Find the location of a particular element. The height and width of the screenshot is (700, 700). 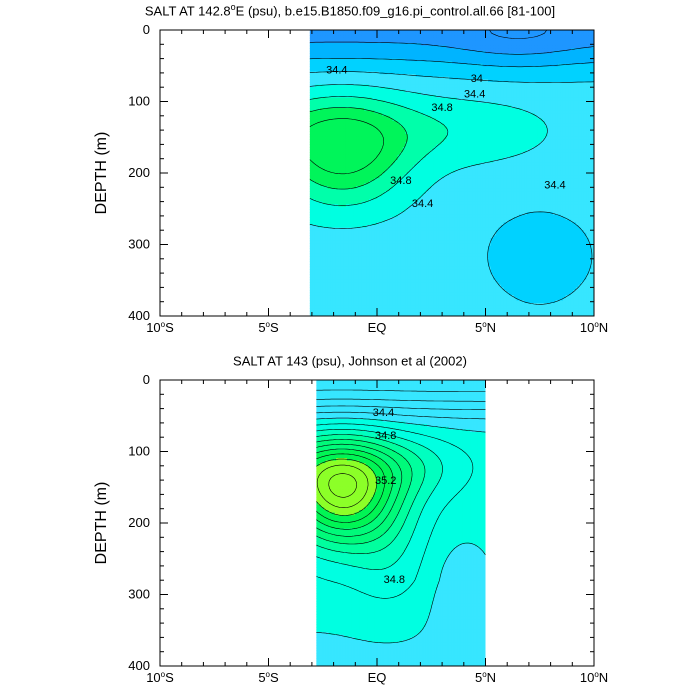

contour-label: 35.2 is located at coordinates (385, 481).